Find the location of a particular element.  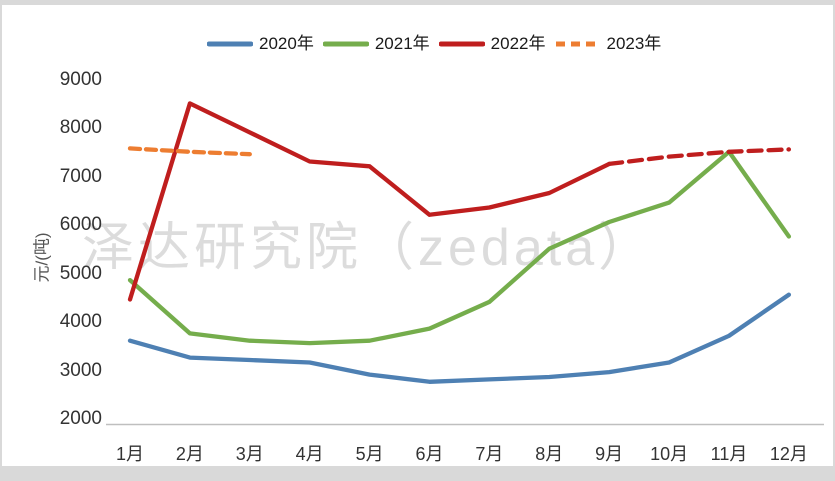

y-tick-label-4000: 4000 is located at coordinates (80, 322).